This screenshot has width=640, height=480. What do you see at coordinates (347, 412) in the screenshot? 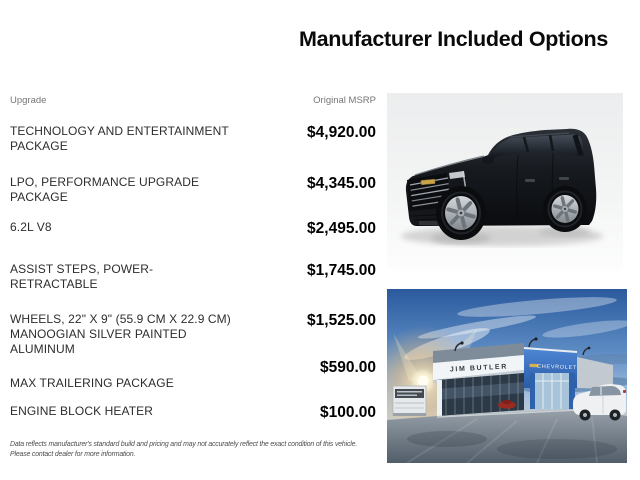
I see `option-price: $100.00` at bounding box center [347, 412].